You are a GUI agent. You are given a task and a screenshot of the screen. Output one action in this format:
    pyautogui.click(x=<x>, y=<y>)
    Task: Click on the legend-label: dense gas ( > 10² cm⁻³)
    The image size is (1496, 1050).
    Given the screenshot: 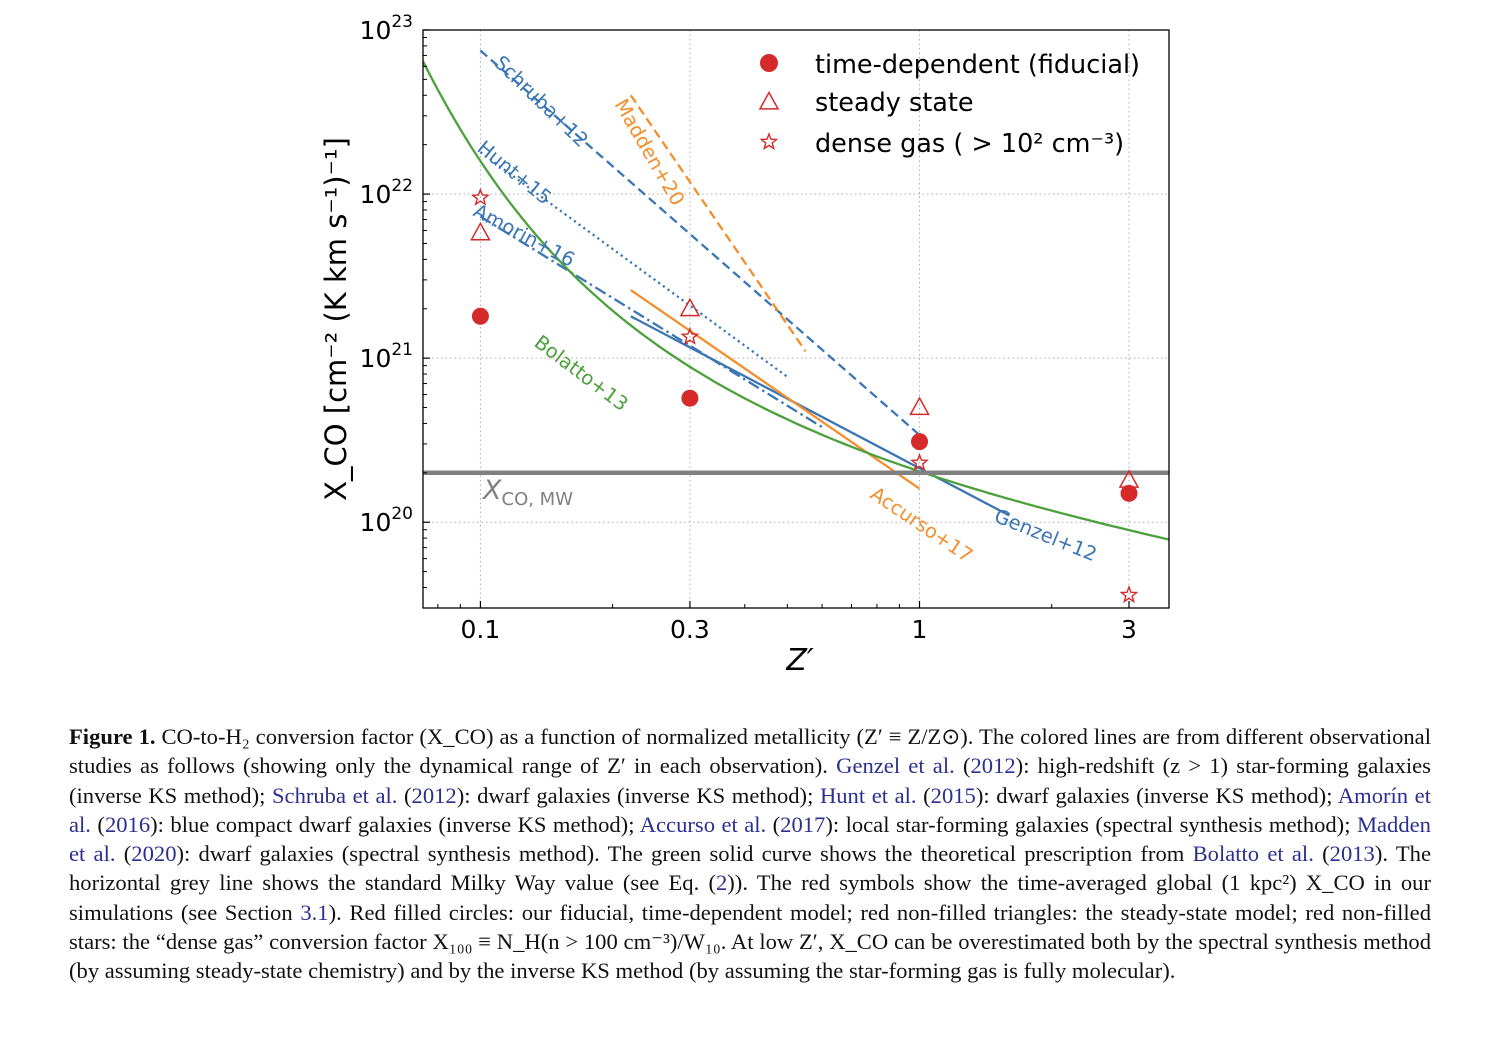 What is the action you would take?
    pyautogui.click(x=969, y=144)
    